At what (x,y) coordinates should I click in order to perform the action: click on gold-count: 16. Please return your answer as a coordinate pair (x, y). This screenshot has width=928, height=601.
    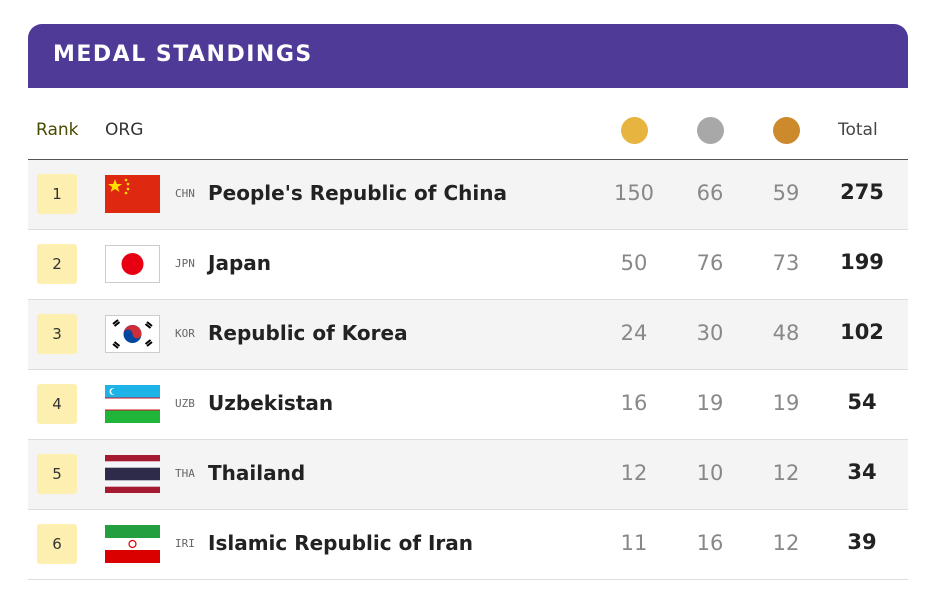
    Looking at the image, I should click on (634, 403).